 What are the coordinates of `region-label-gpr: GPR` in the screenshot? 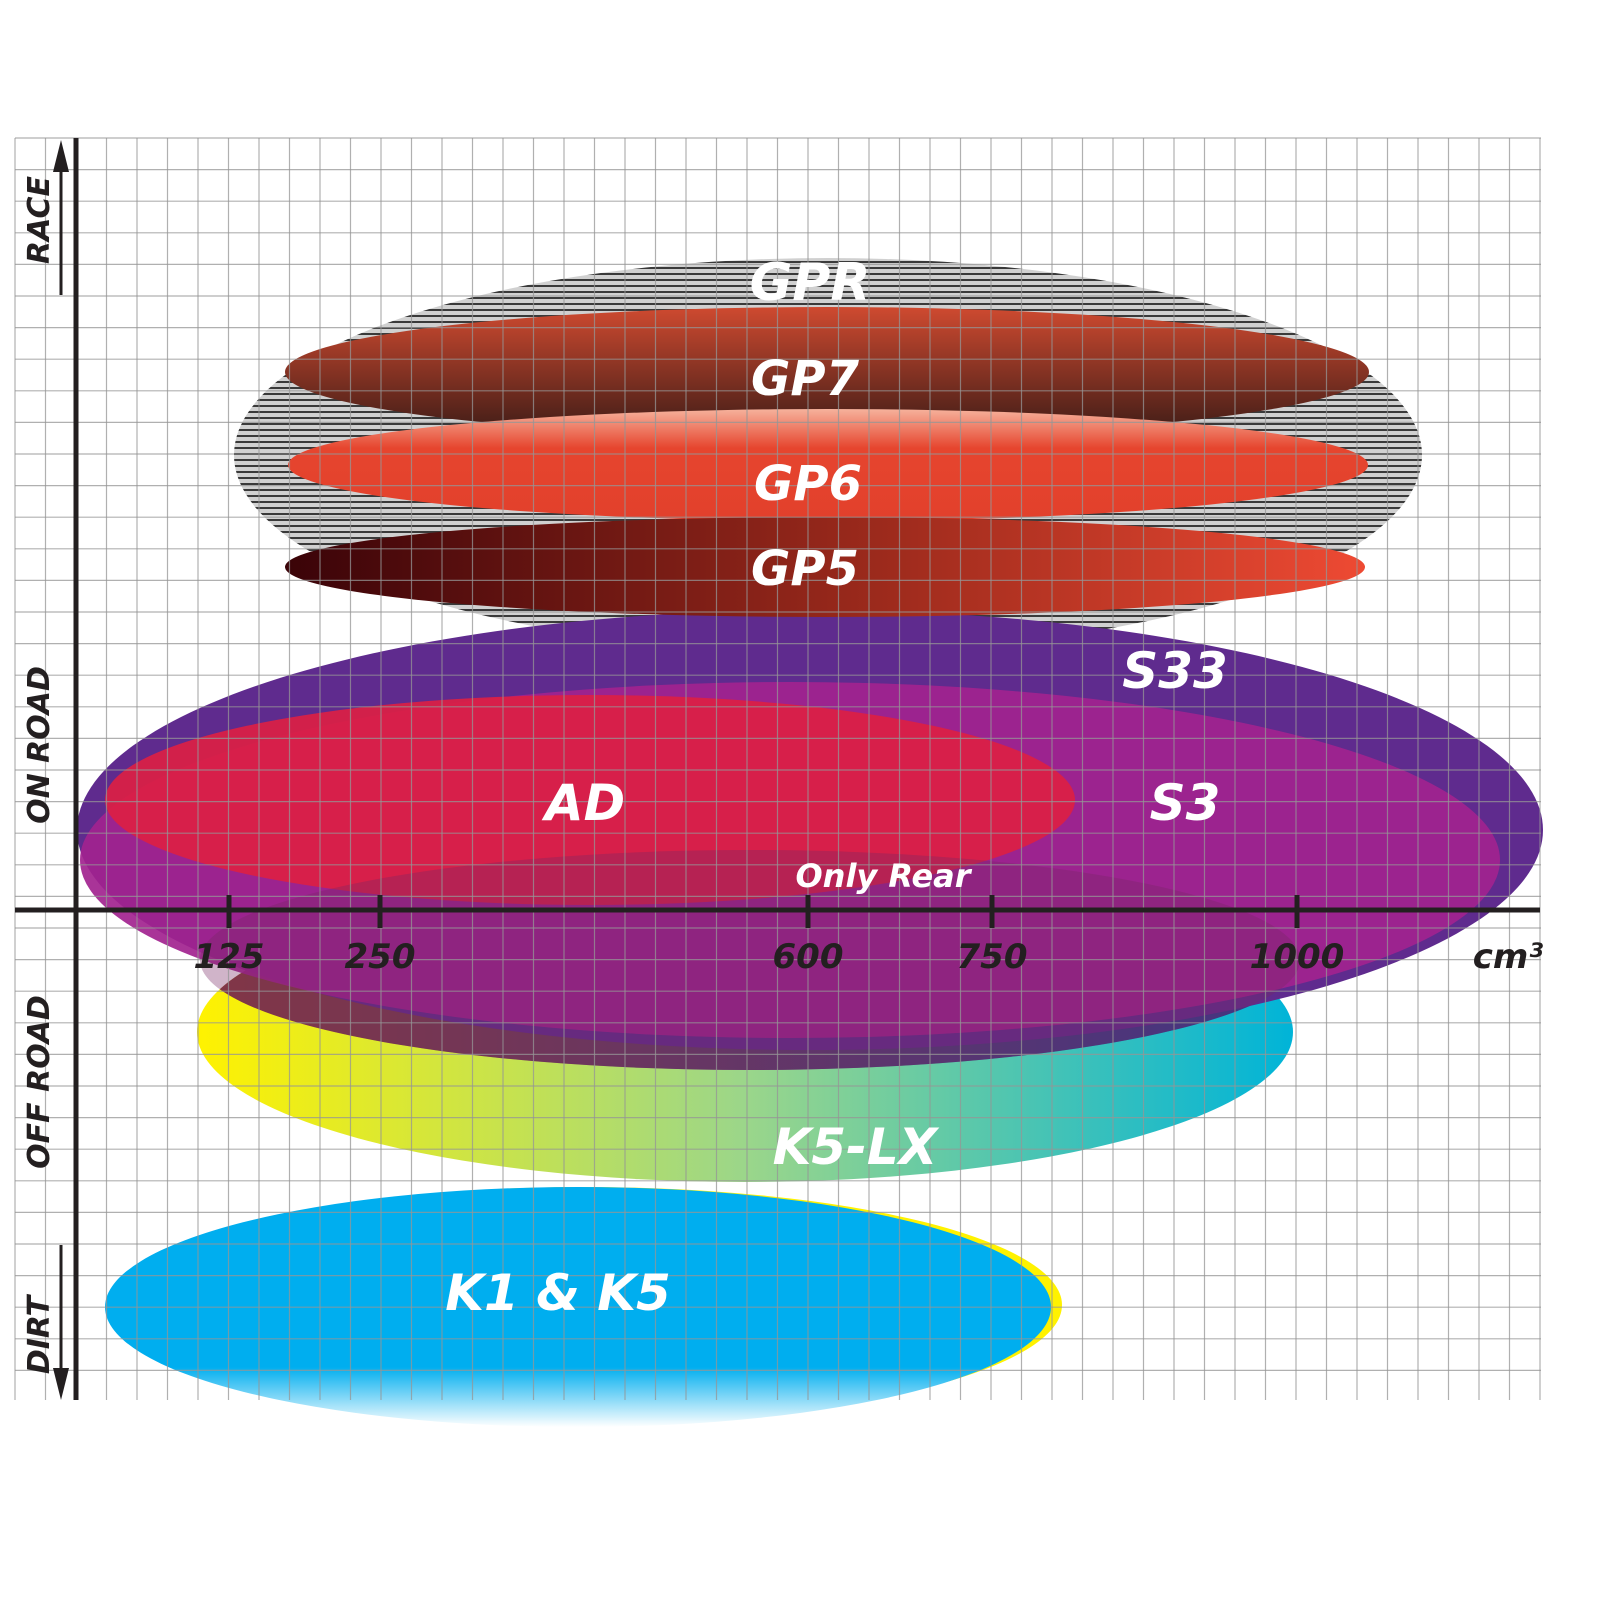 It's located at (810, 283).